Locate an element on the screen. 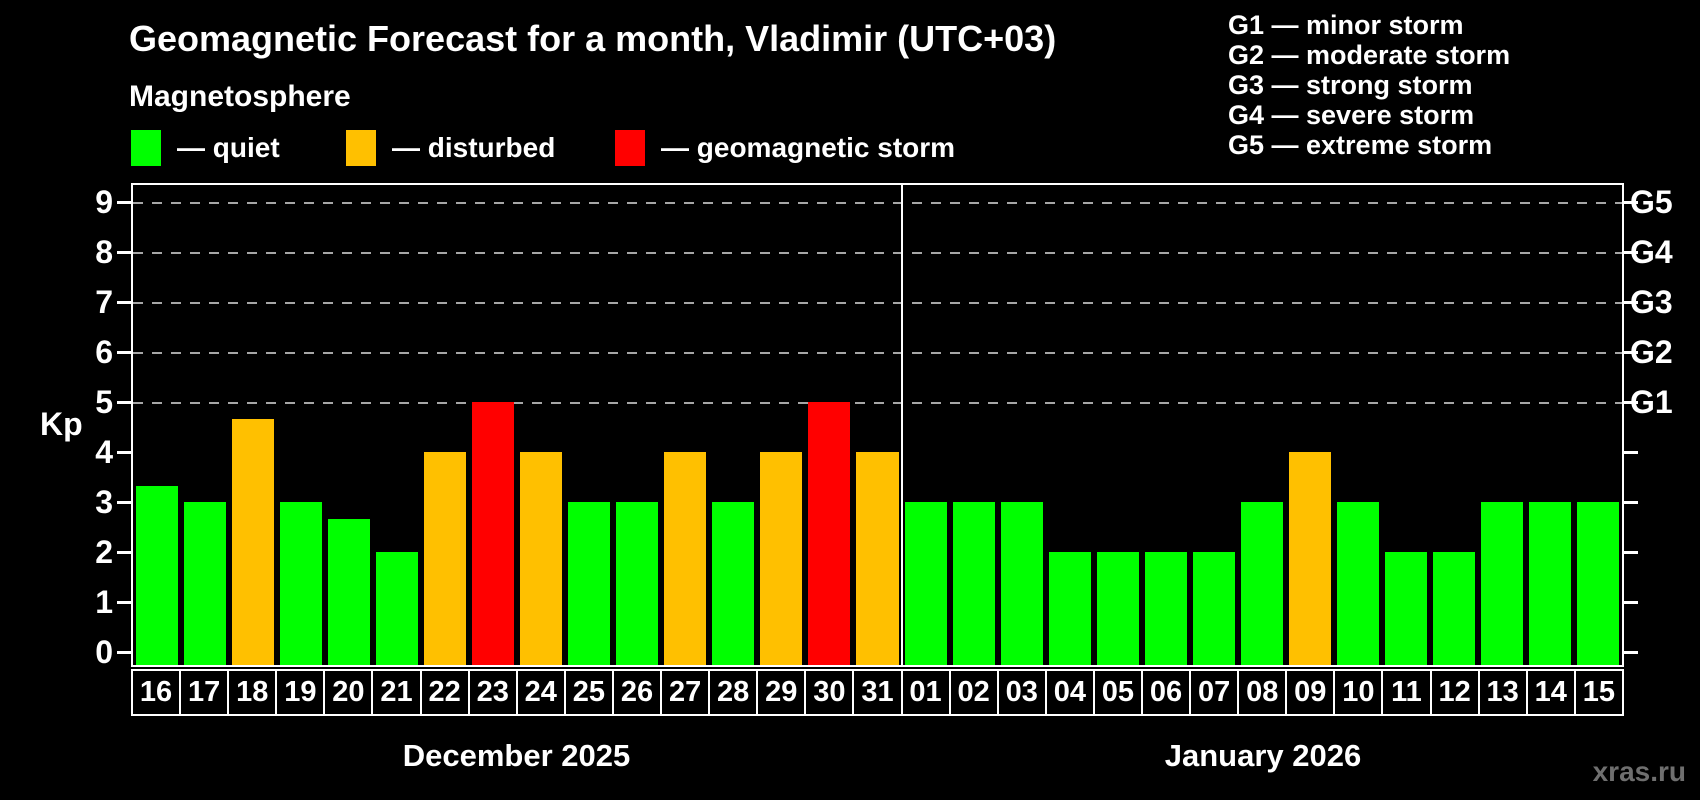  date-cell: 28 is located at coordinates (733, 692).